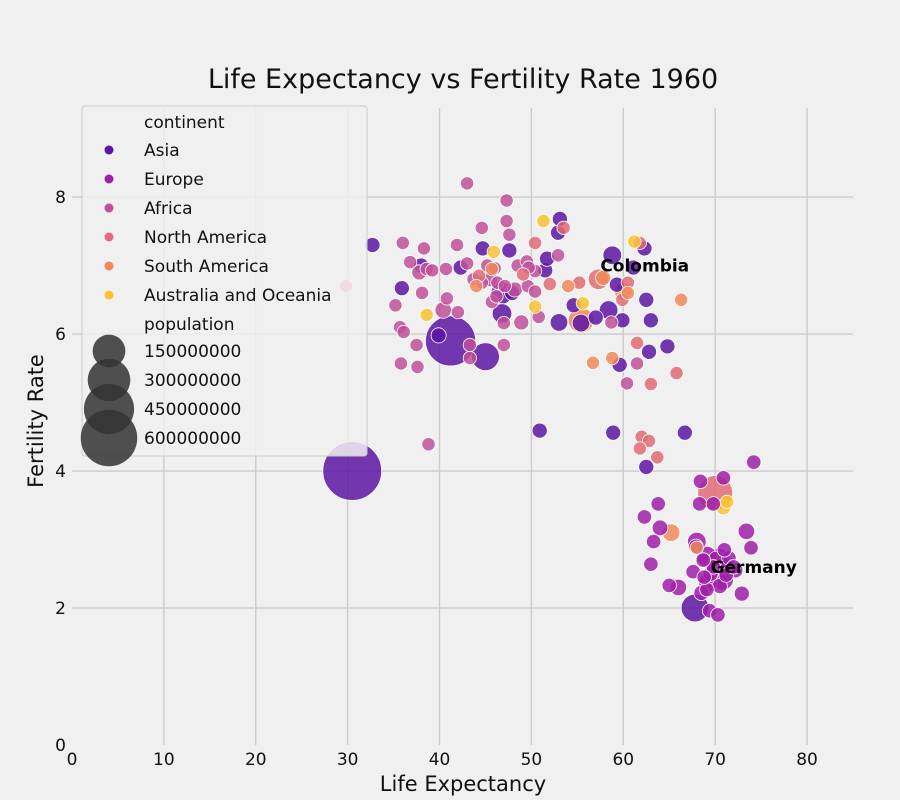 The width and height of the screenshot is (900, 800). Describe the element at coordinates (224, 281) in the screenshot. I see `legend-box` at that location.